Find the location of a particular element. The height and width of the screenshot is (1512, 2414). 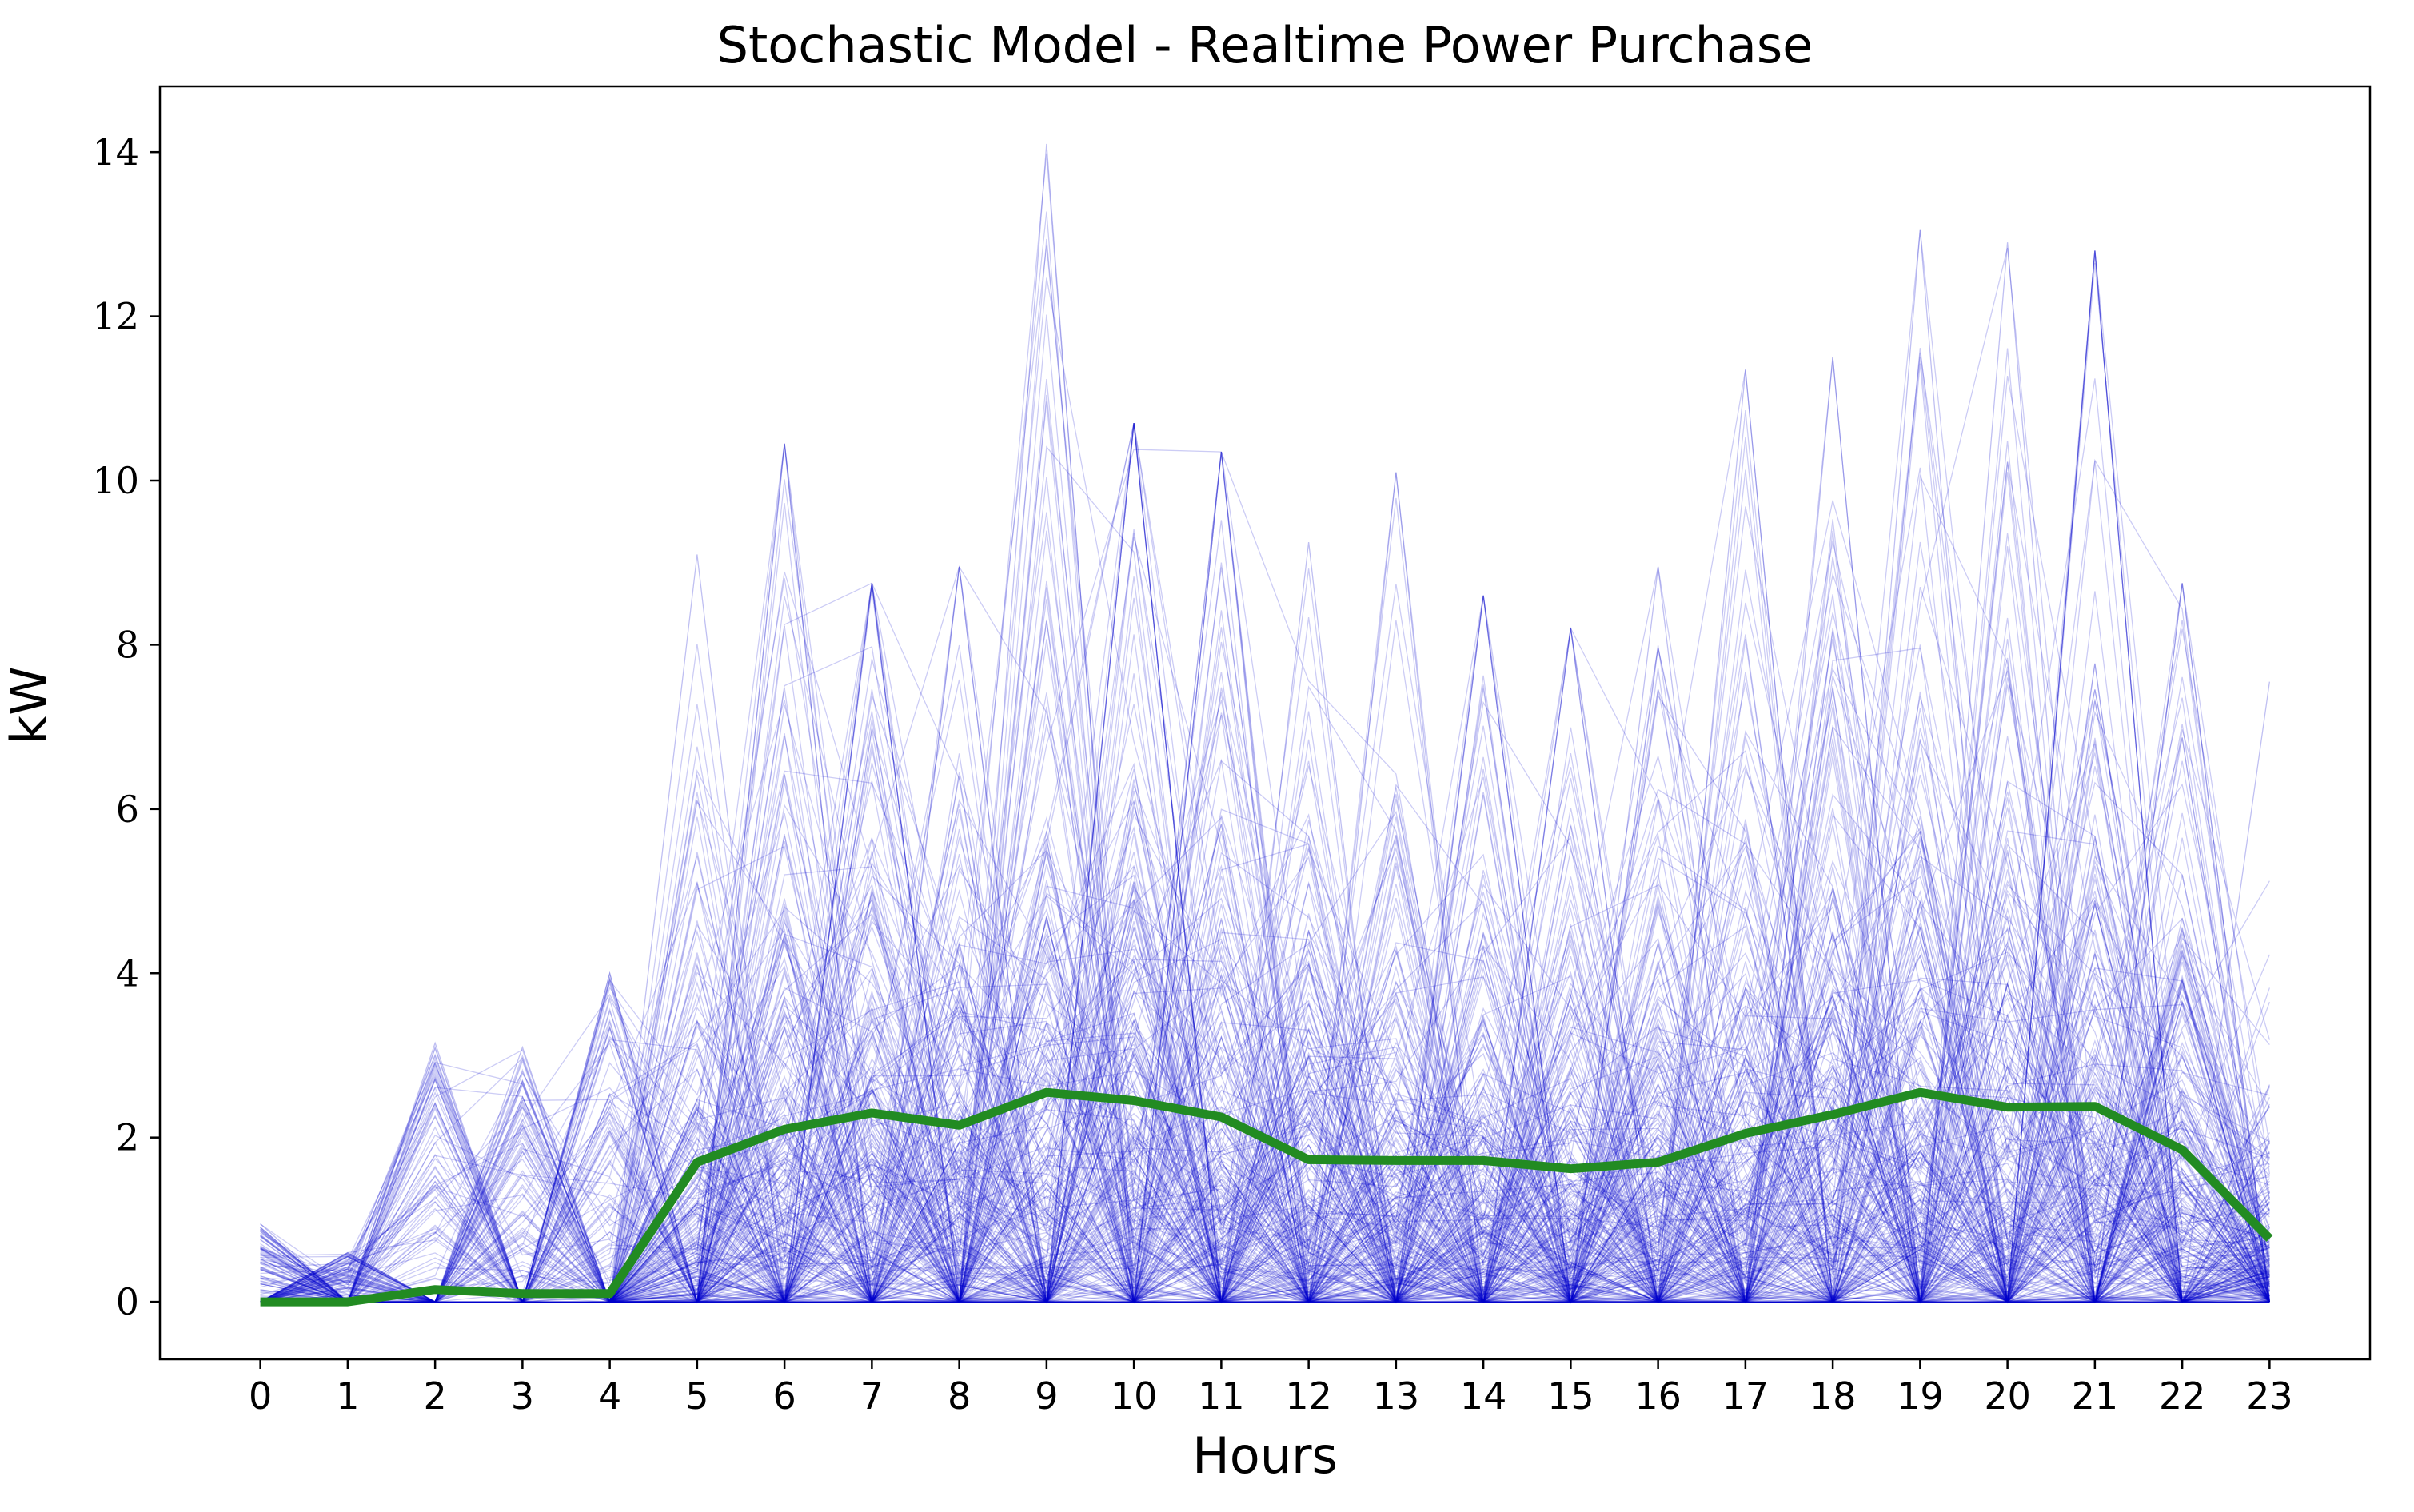

x-tick-label: 7 is located at coordinates (872, 1396).